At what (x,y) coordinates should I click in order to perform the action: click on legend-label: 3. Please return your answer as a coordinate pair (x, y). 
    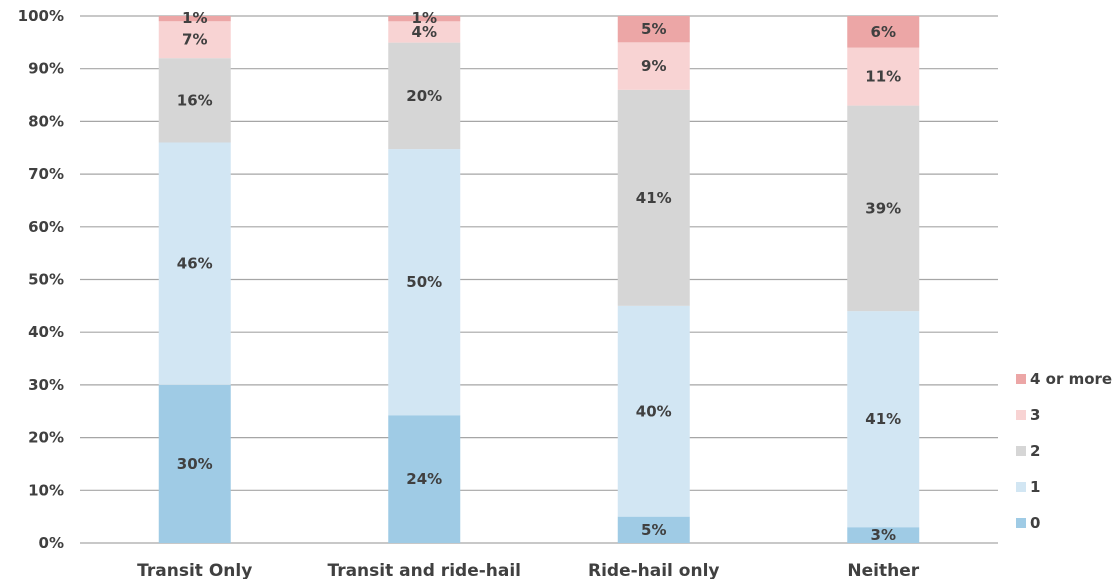
    Looking at the image, I should click on (1035, 415).